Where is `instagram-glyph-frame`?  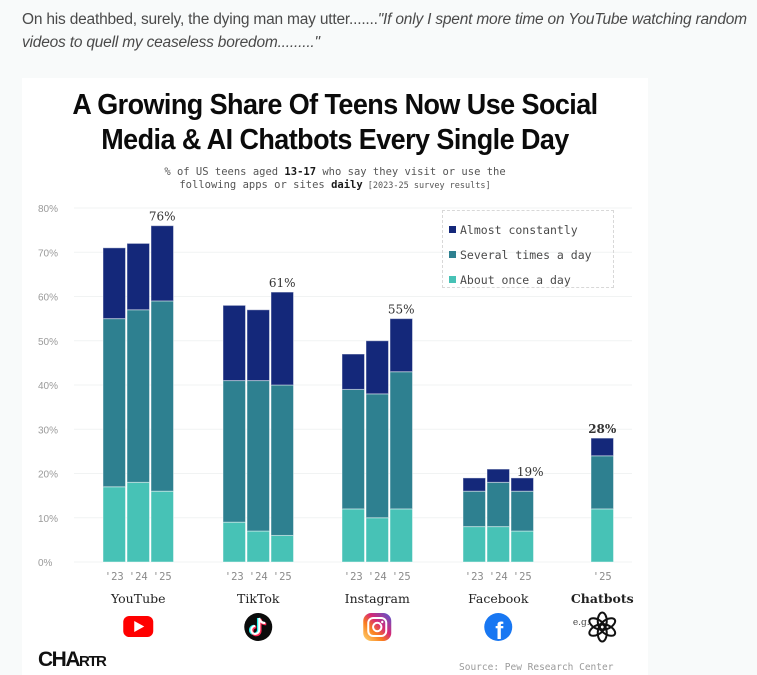
instagram-glyph-frame is located at coordinates (377, 627).